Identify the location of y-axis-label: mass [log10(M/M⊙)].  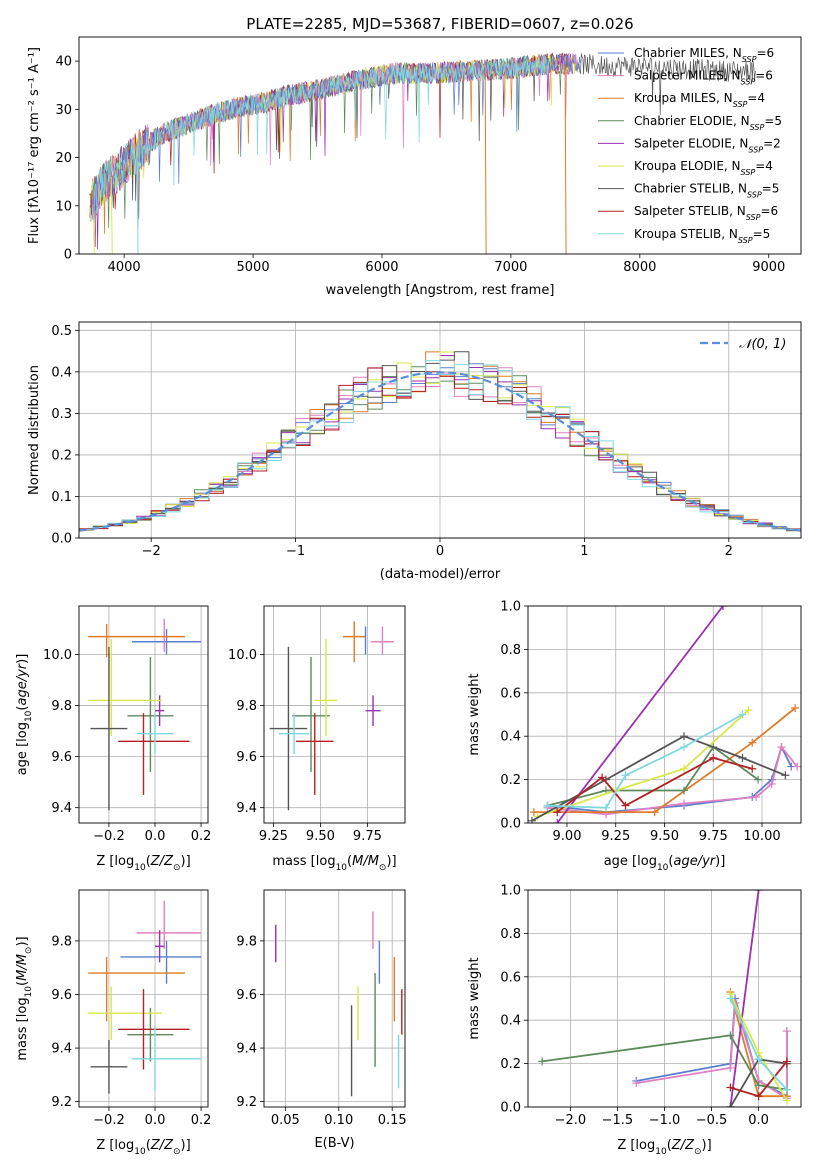
(24, 998).